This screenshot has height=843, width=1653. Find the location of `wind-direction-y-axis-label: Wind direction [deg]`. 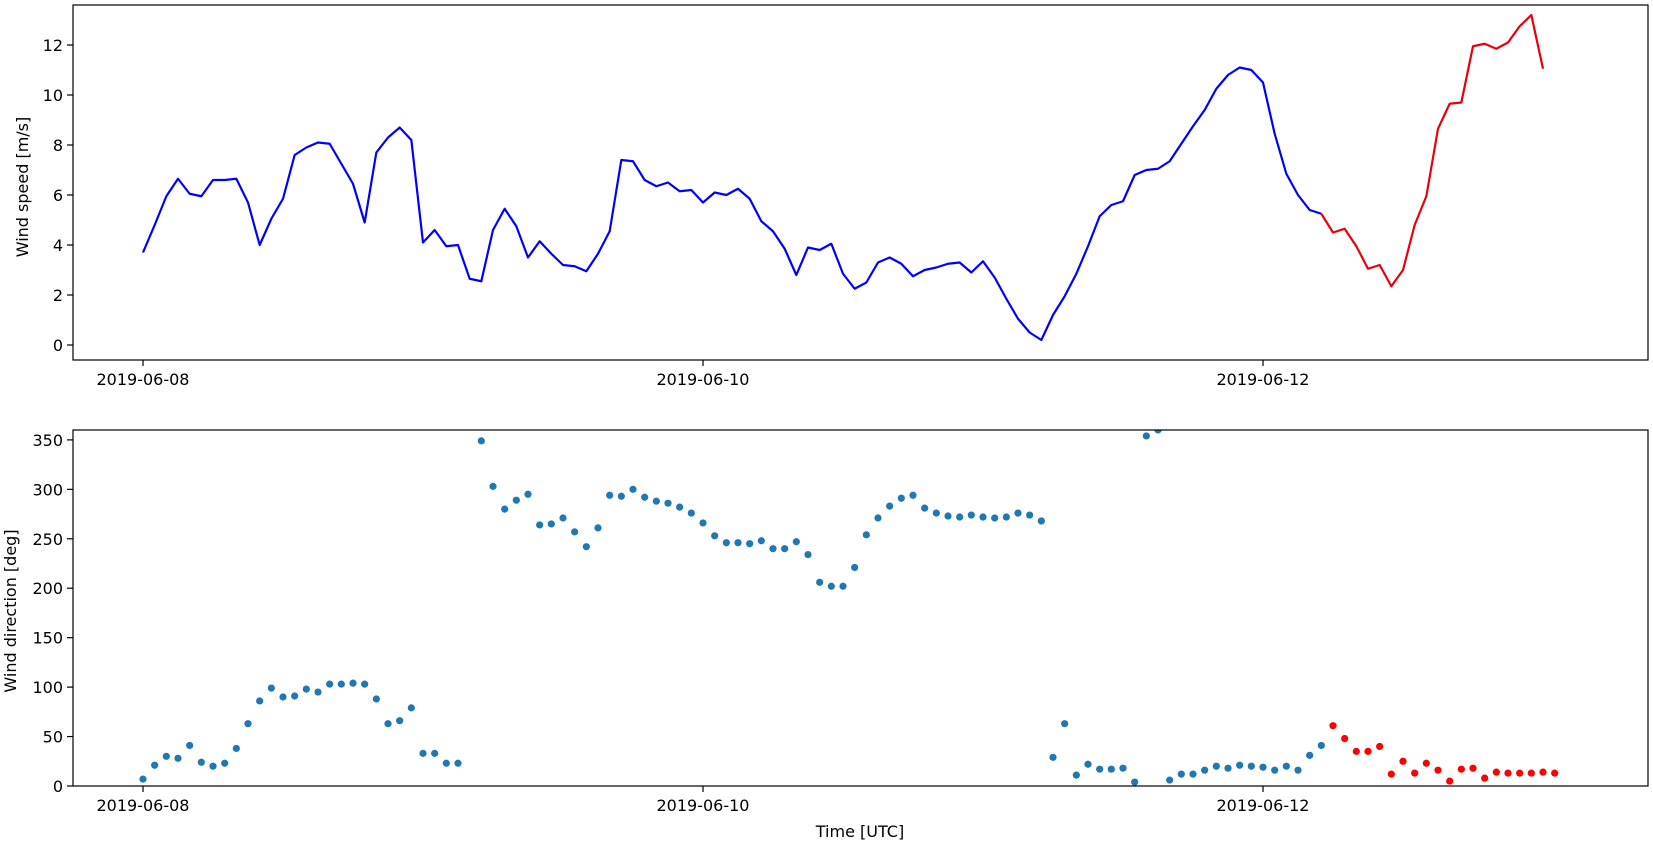

wind-direction-y-axis-label: Wind direction [deg] is located at coordinates (10, 610).